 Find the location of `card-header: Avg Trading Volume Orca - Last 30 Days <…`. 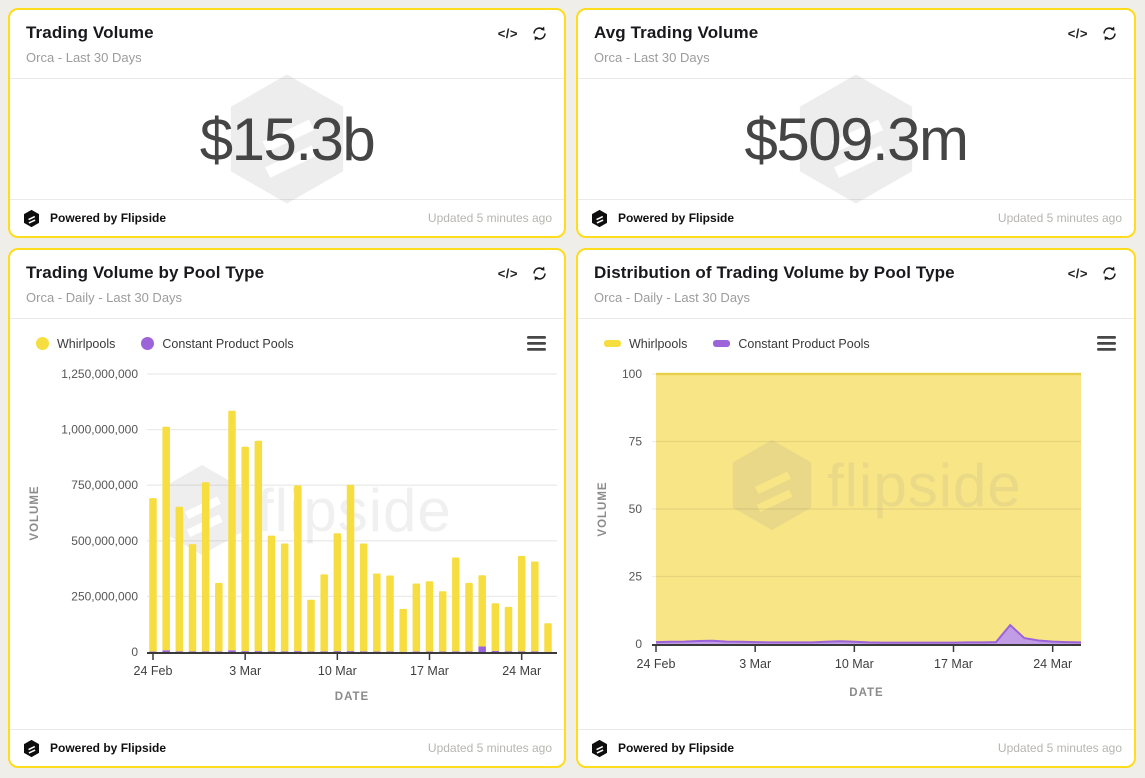

card-header: Avg Trading Volume Orca - Last 30 Days <… is located at coordinates (856, 44).